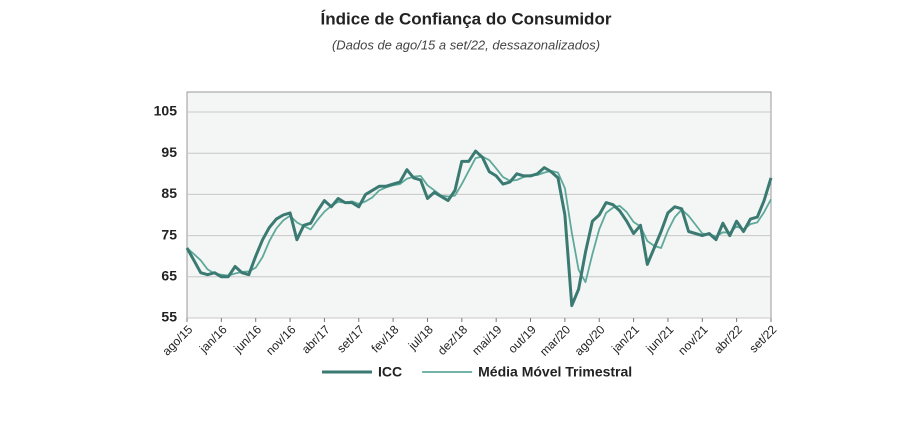  I want to click on legend-label: Média Móvel Trimestral, so click(555, 372).